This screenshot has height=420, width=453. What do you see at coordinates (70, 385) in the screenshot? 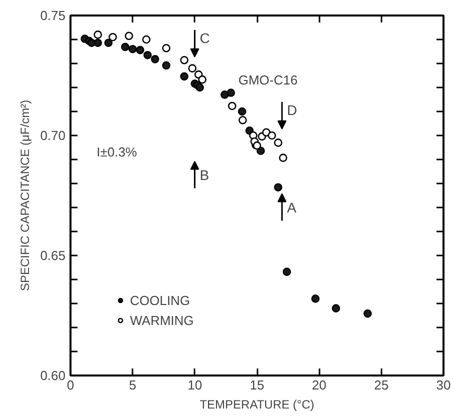
I see `x-tick-label: 0` at bounding box center [70, 385].